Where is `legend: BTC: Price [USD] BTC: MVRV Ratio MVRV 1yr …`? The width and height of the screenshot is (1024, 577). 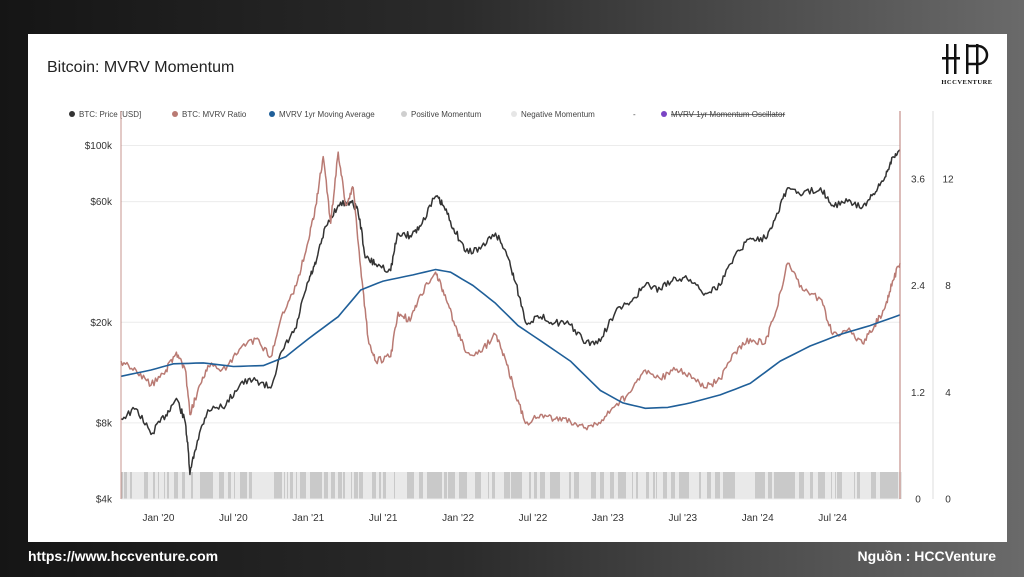
legend: BTC: Price [USD] BTC: MVRV Ratio MVRV 1yr … is located at coordinates (427, 114).